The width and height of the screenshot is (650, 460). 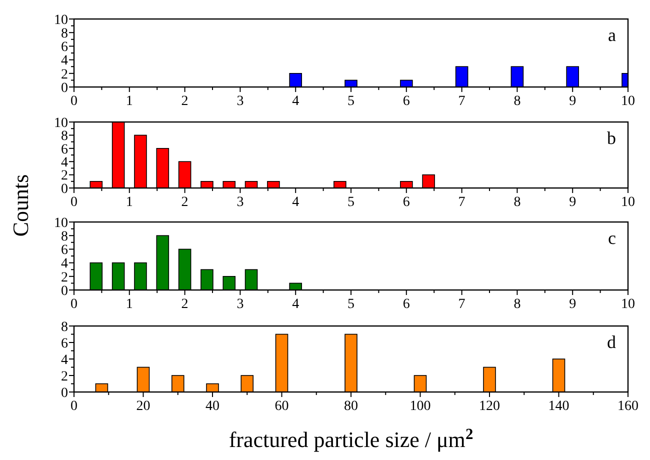 I want to click on x-tick-label: 120, so click(x=489, y=406).